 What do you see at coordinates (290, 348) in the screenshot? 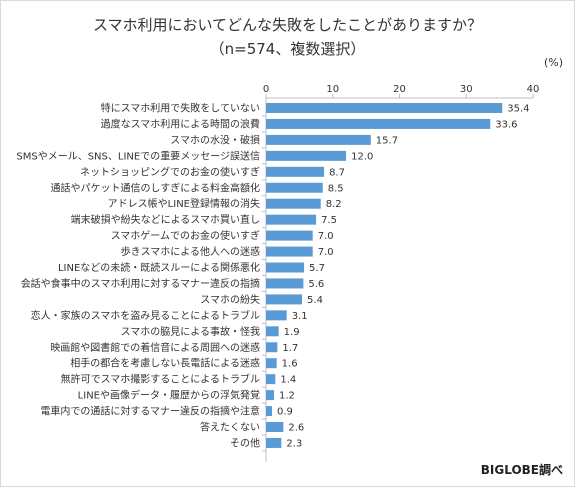
I see `value-label: 1.7` at bounding box center [290, 348].